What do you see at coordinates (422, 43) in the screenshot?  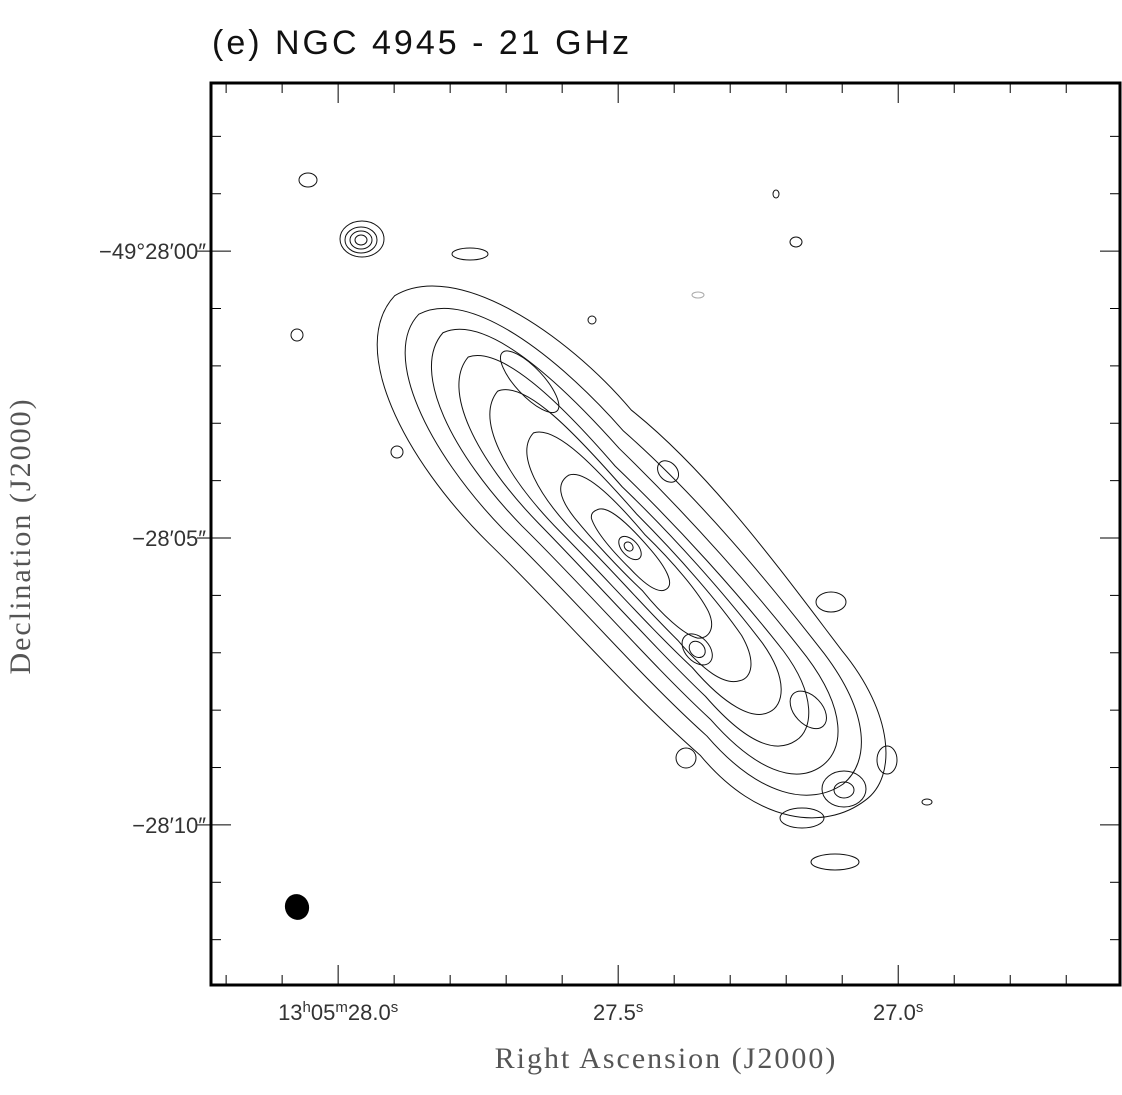 I see `chart-title: (e) NGC 4945 - 21 GHz` at bounding box center [422, 43].